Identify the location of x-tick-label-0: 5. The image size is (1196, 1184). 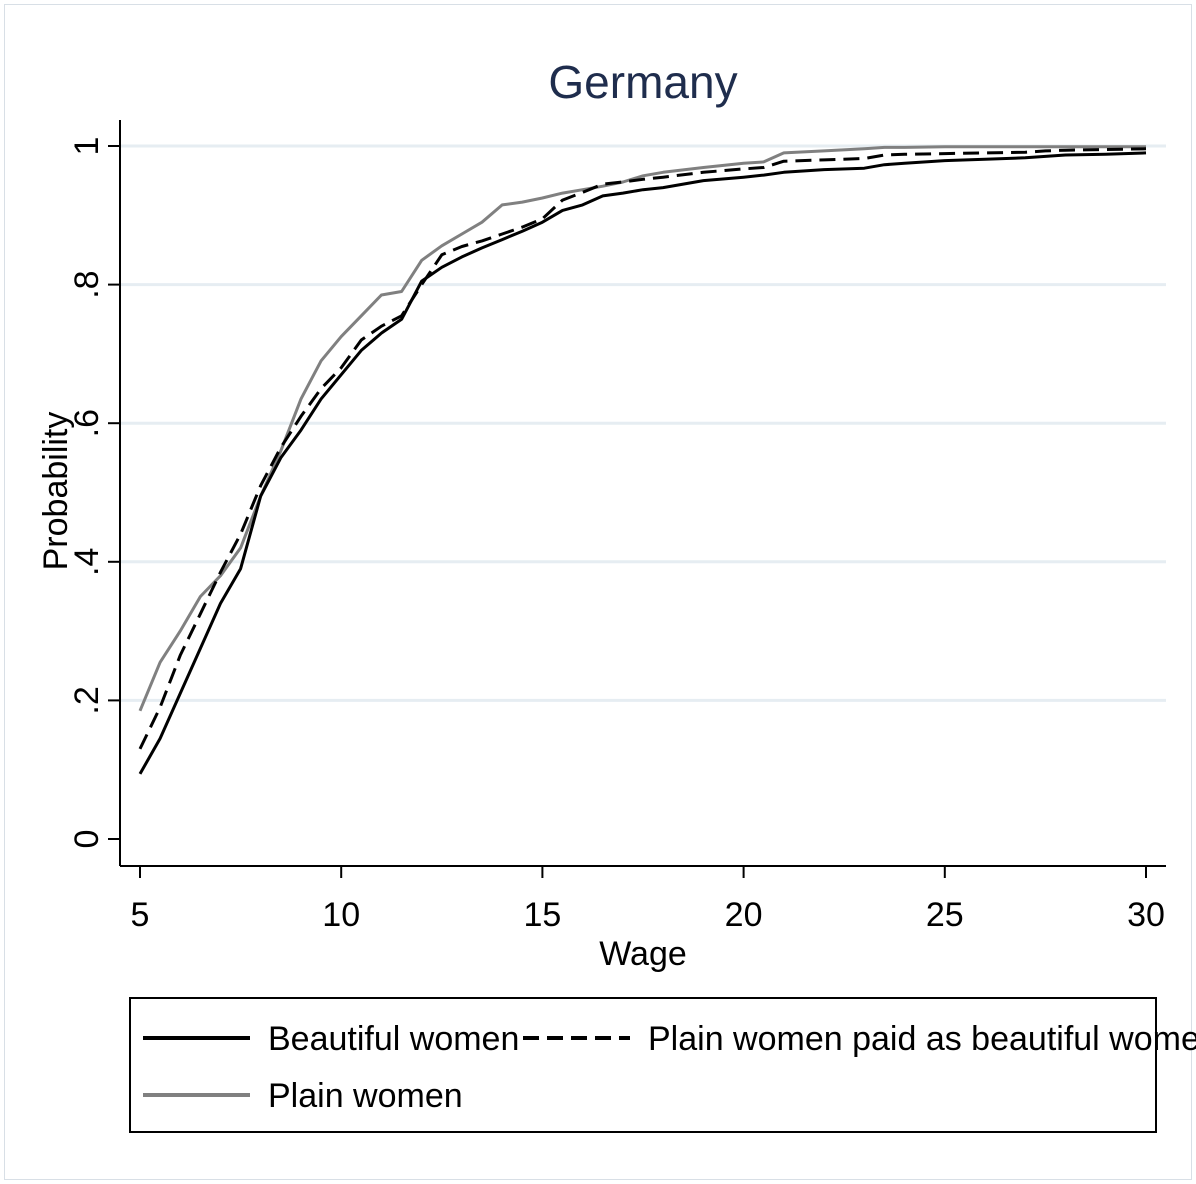
(140, 915).